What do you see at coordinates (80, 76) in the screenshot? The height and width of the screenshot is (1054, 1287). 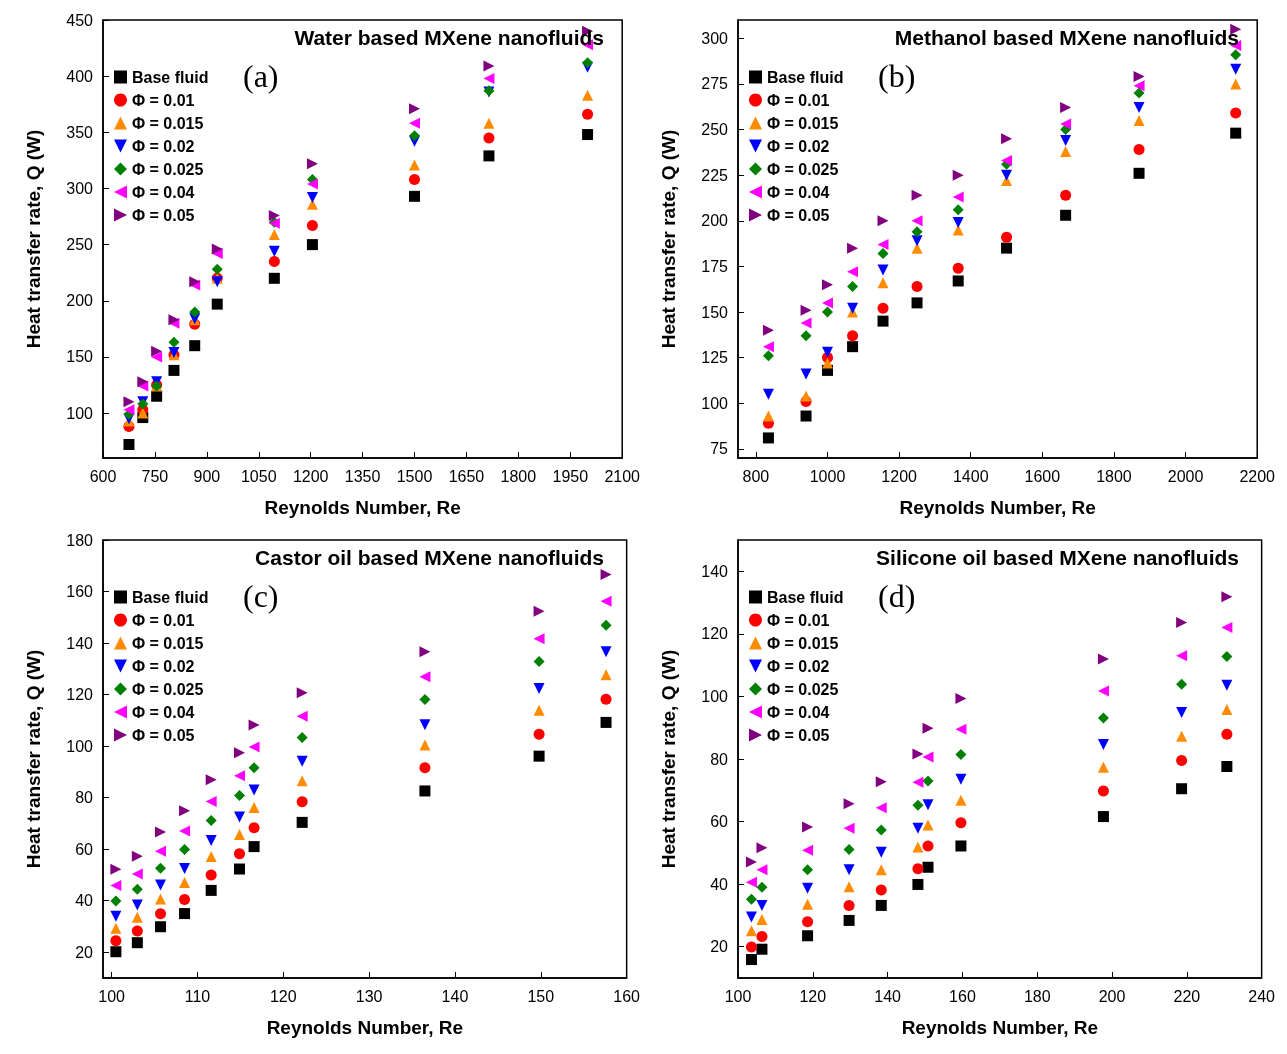 I see `y-tick-label: 400` at bounding box center [80, 76].